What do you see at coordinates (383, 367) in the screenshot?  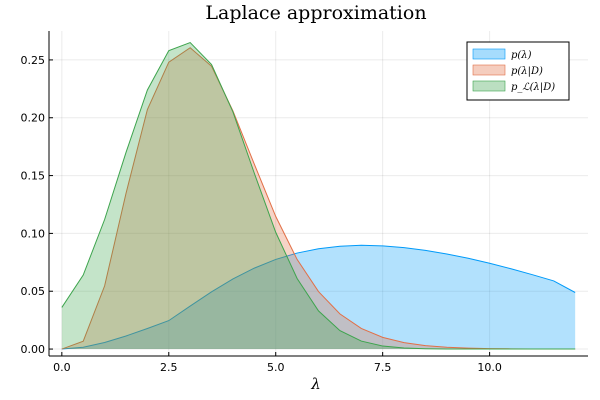 I see `x-tick-label: 7.5` at bounding box center [383, 367].